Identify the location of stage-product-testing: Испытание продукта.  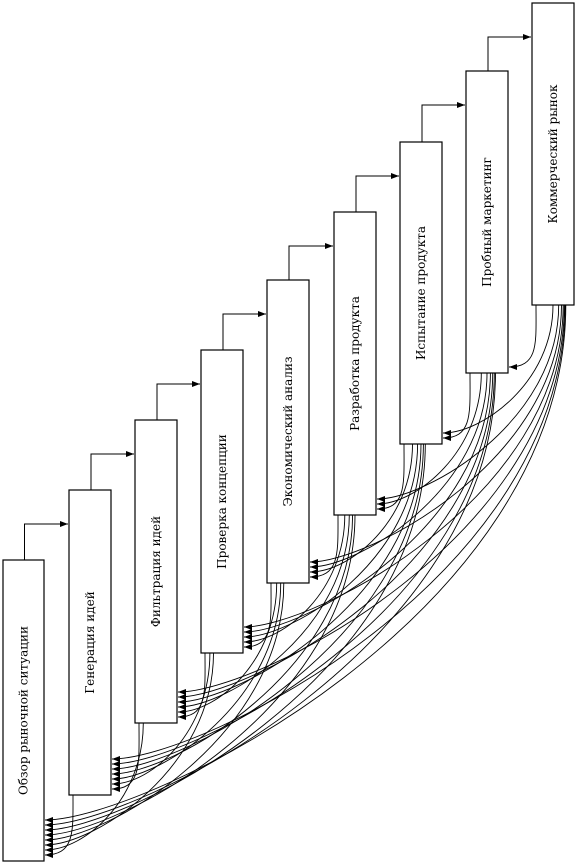
(421, 293).